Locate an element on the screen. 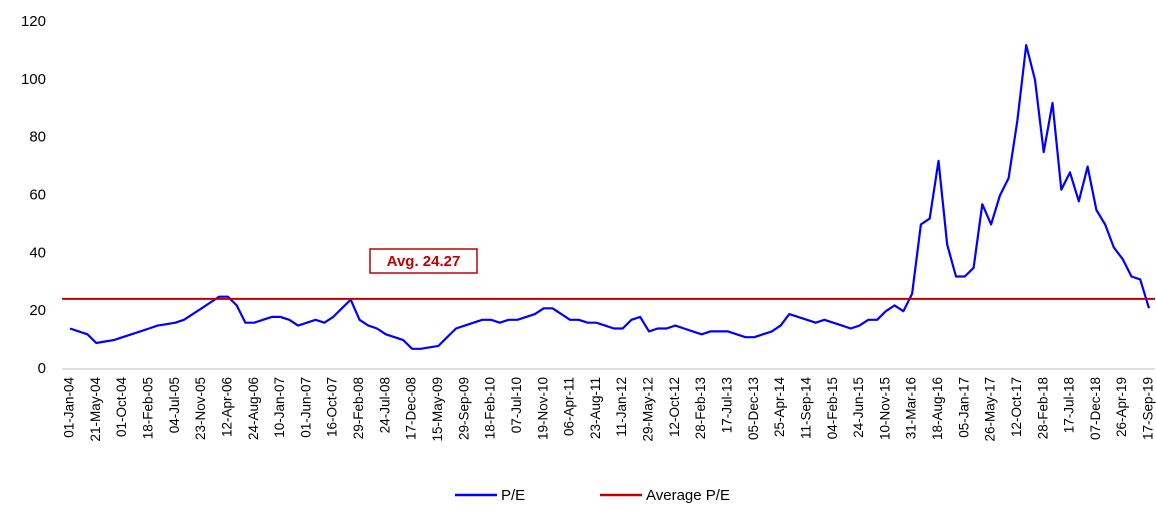 This screenshot has height=511, width=1156. y-tick-label: 20 is located at coordinates (37, 310).